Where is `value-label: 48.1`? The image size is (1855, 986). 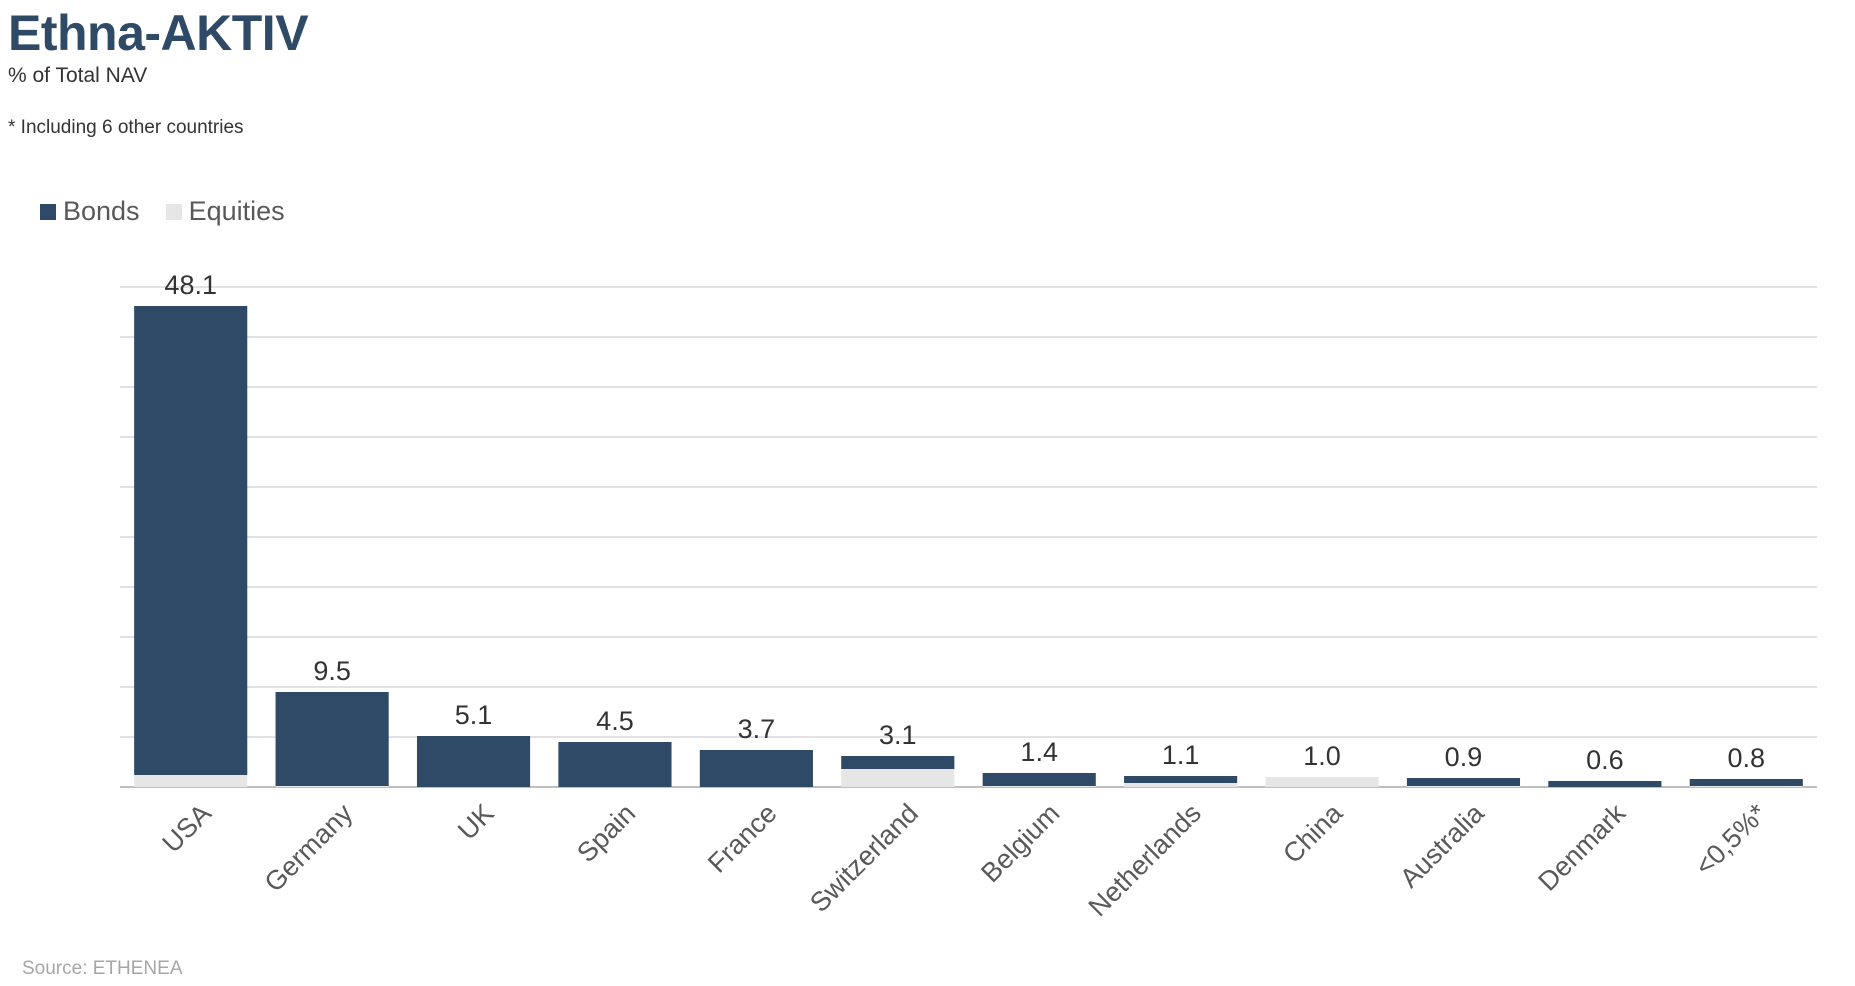 value-label: 48.1 is located at coordinates (190, 285).